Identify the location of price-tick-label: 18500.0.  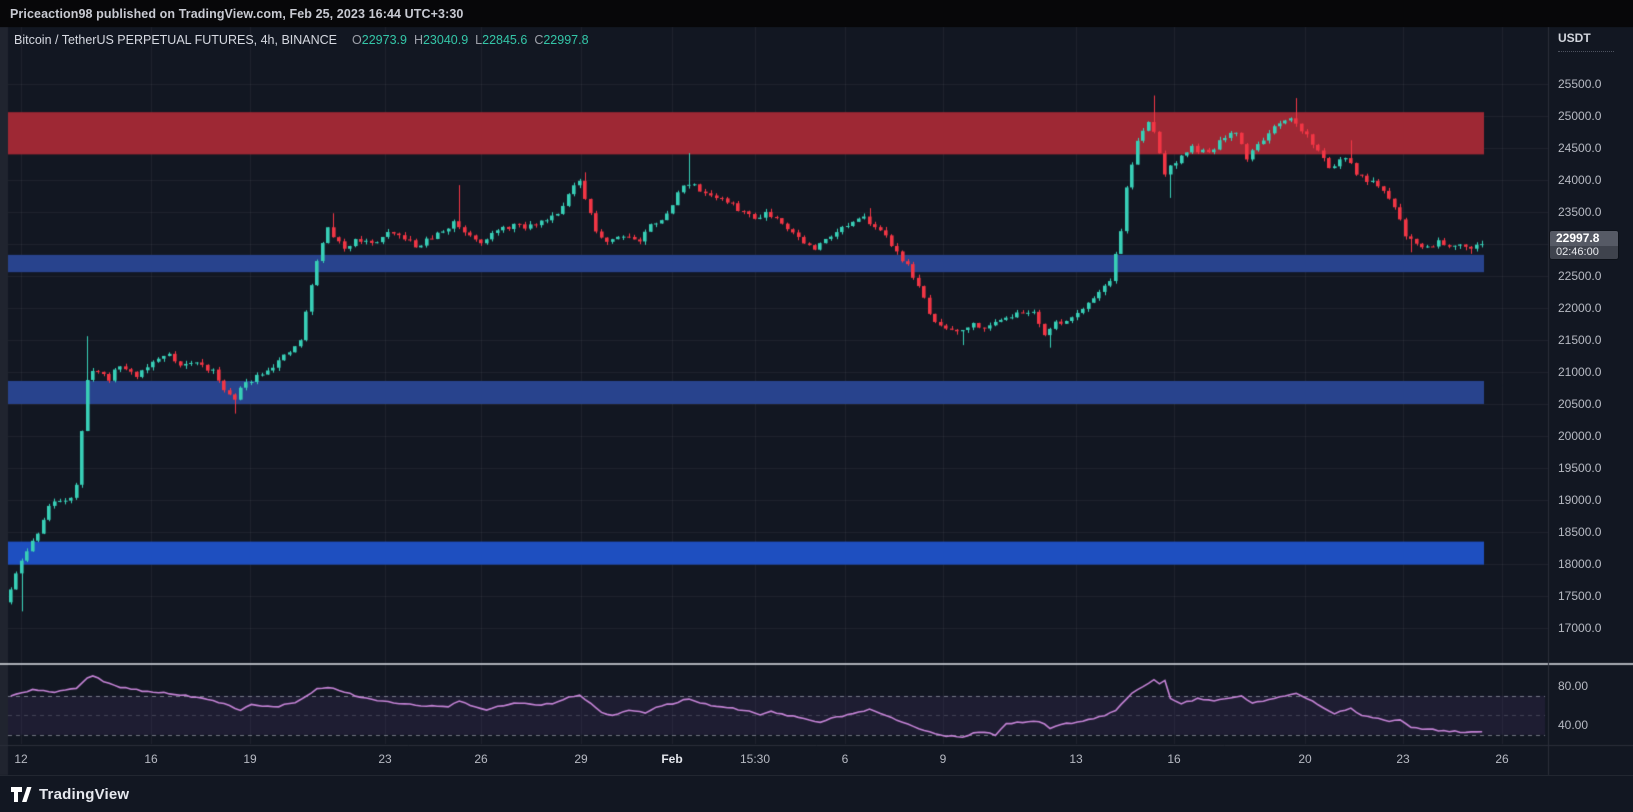
(1580, 532).